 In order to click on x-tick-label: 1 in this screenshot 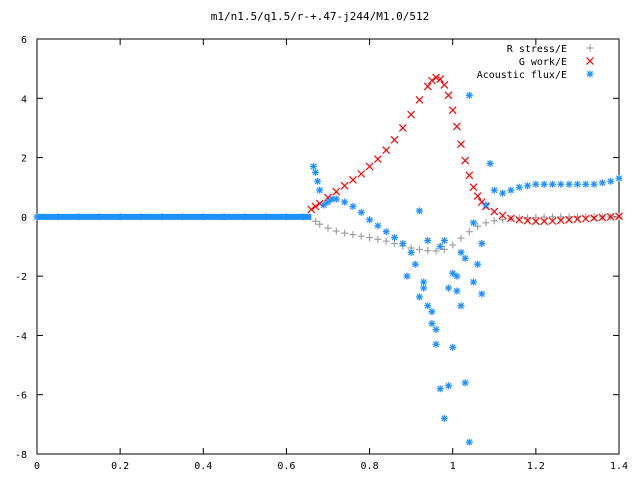, I will do `click(453, 466)`.